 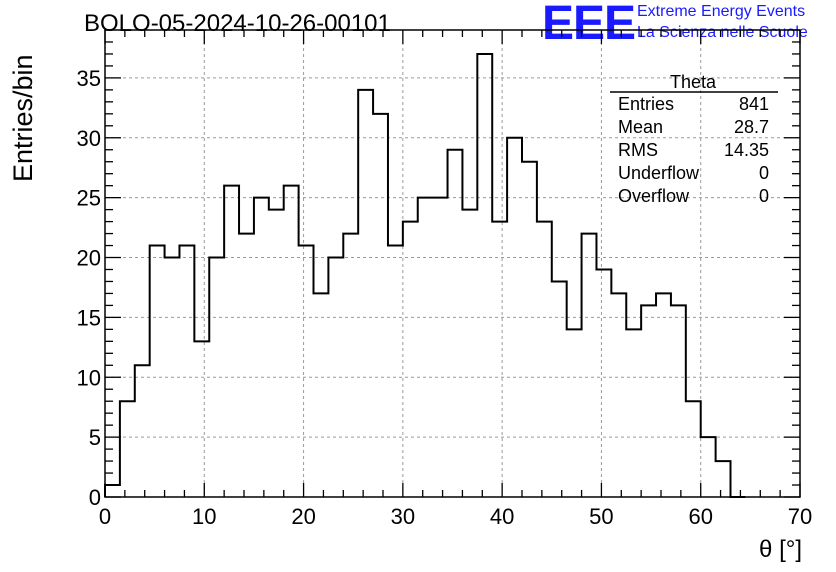 What do you see at coordinates (455, 516) in the screenshot?
I see `x-tick-labels: 0 10 20 30 40 50 60 70` at bounding box center [455, 516].